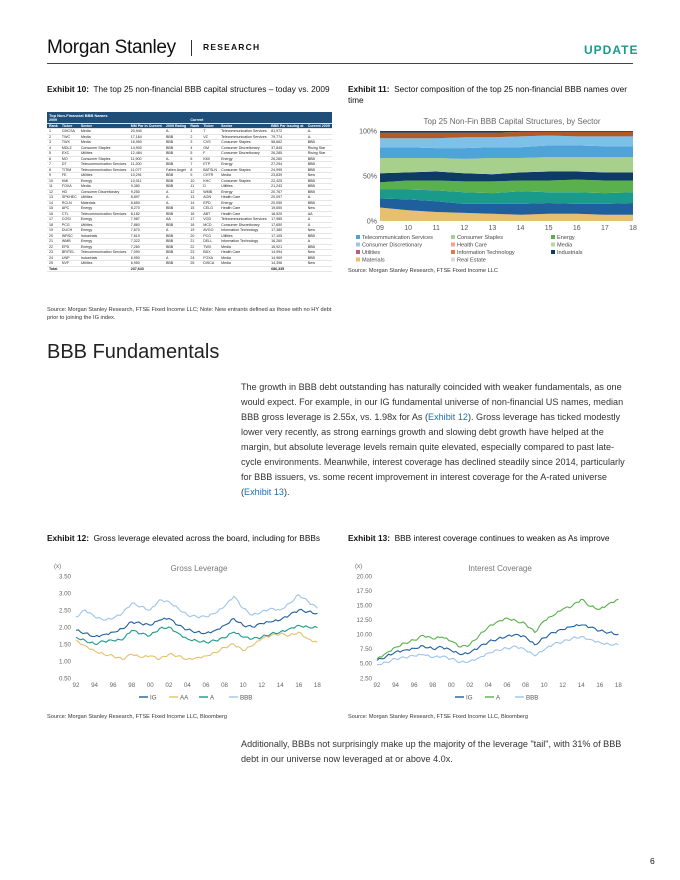 The width and height of the screenshot is (680, 880). I want to click on table-cell: 16,260, so click(287, 241).